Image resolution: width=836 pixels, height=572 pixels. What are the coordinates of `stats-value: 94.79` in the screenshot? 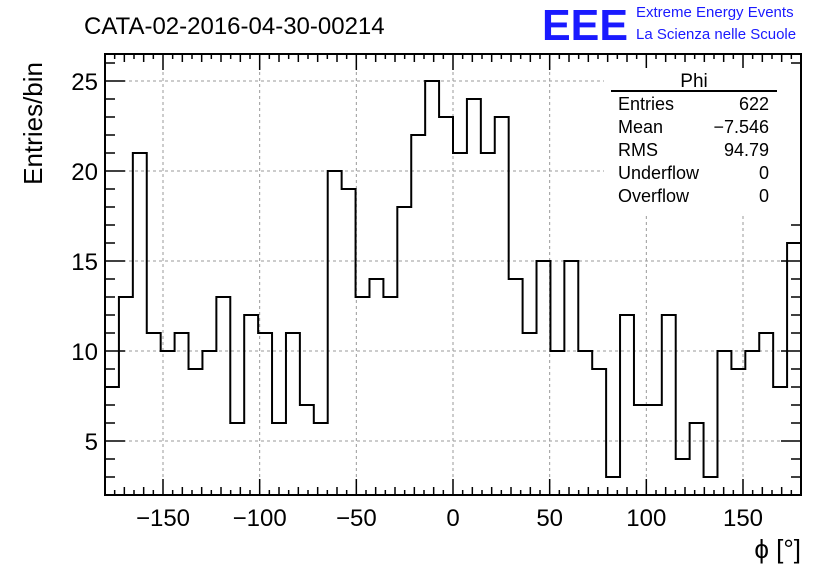 It's located at (746, 150).